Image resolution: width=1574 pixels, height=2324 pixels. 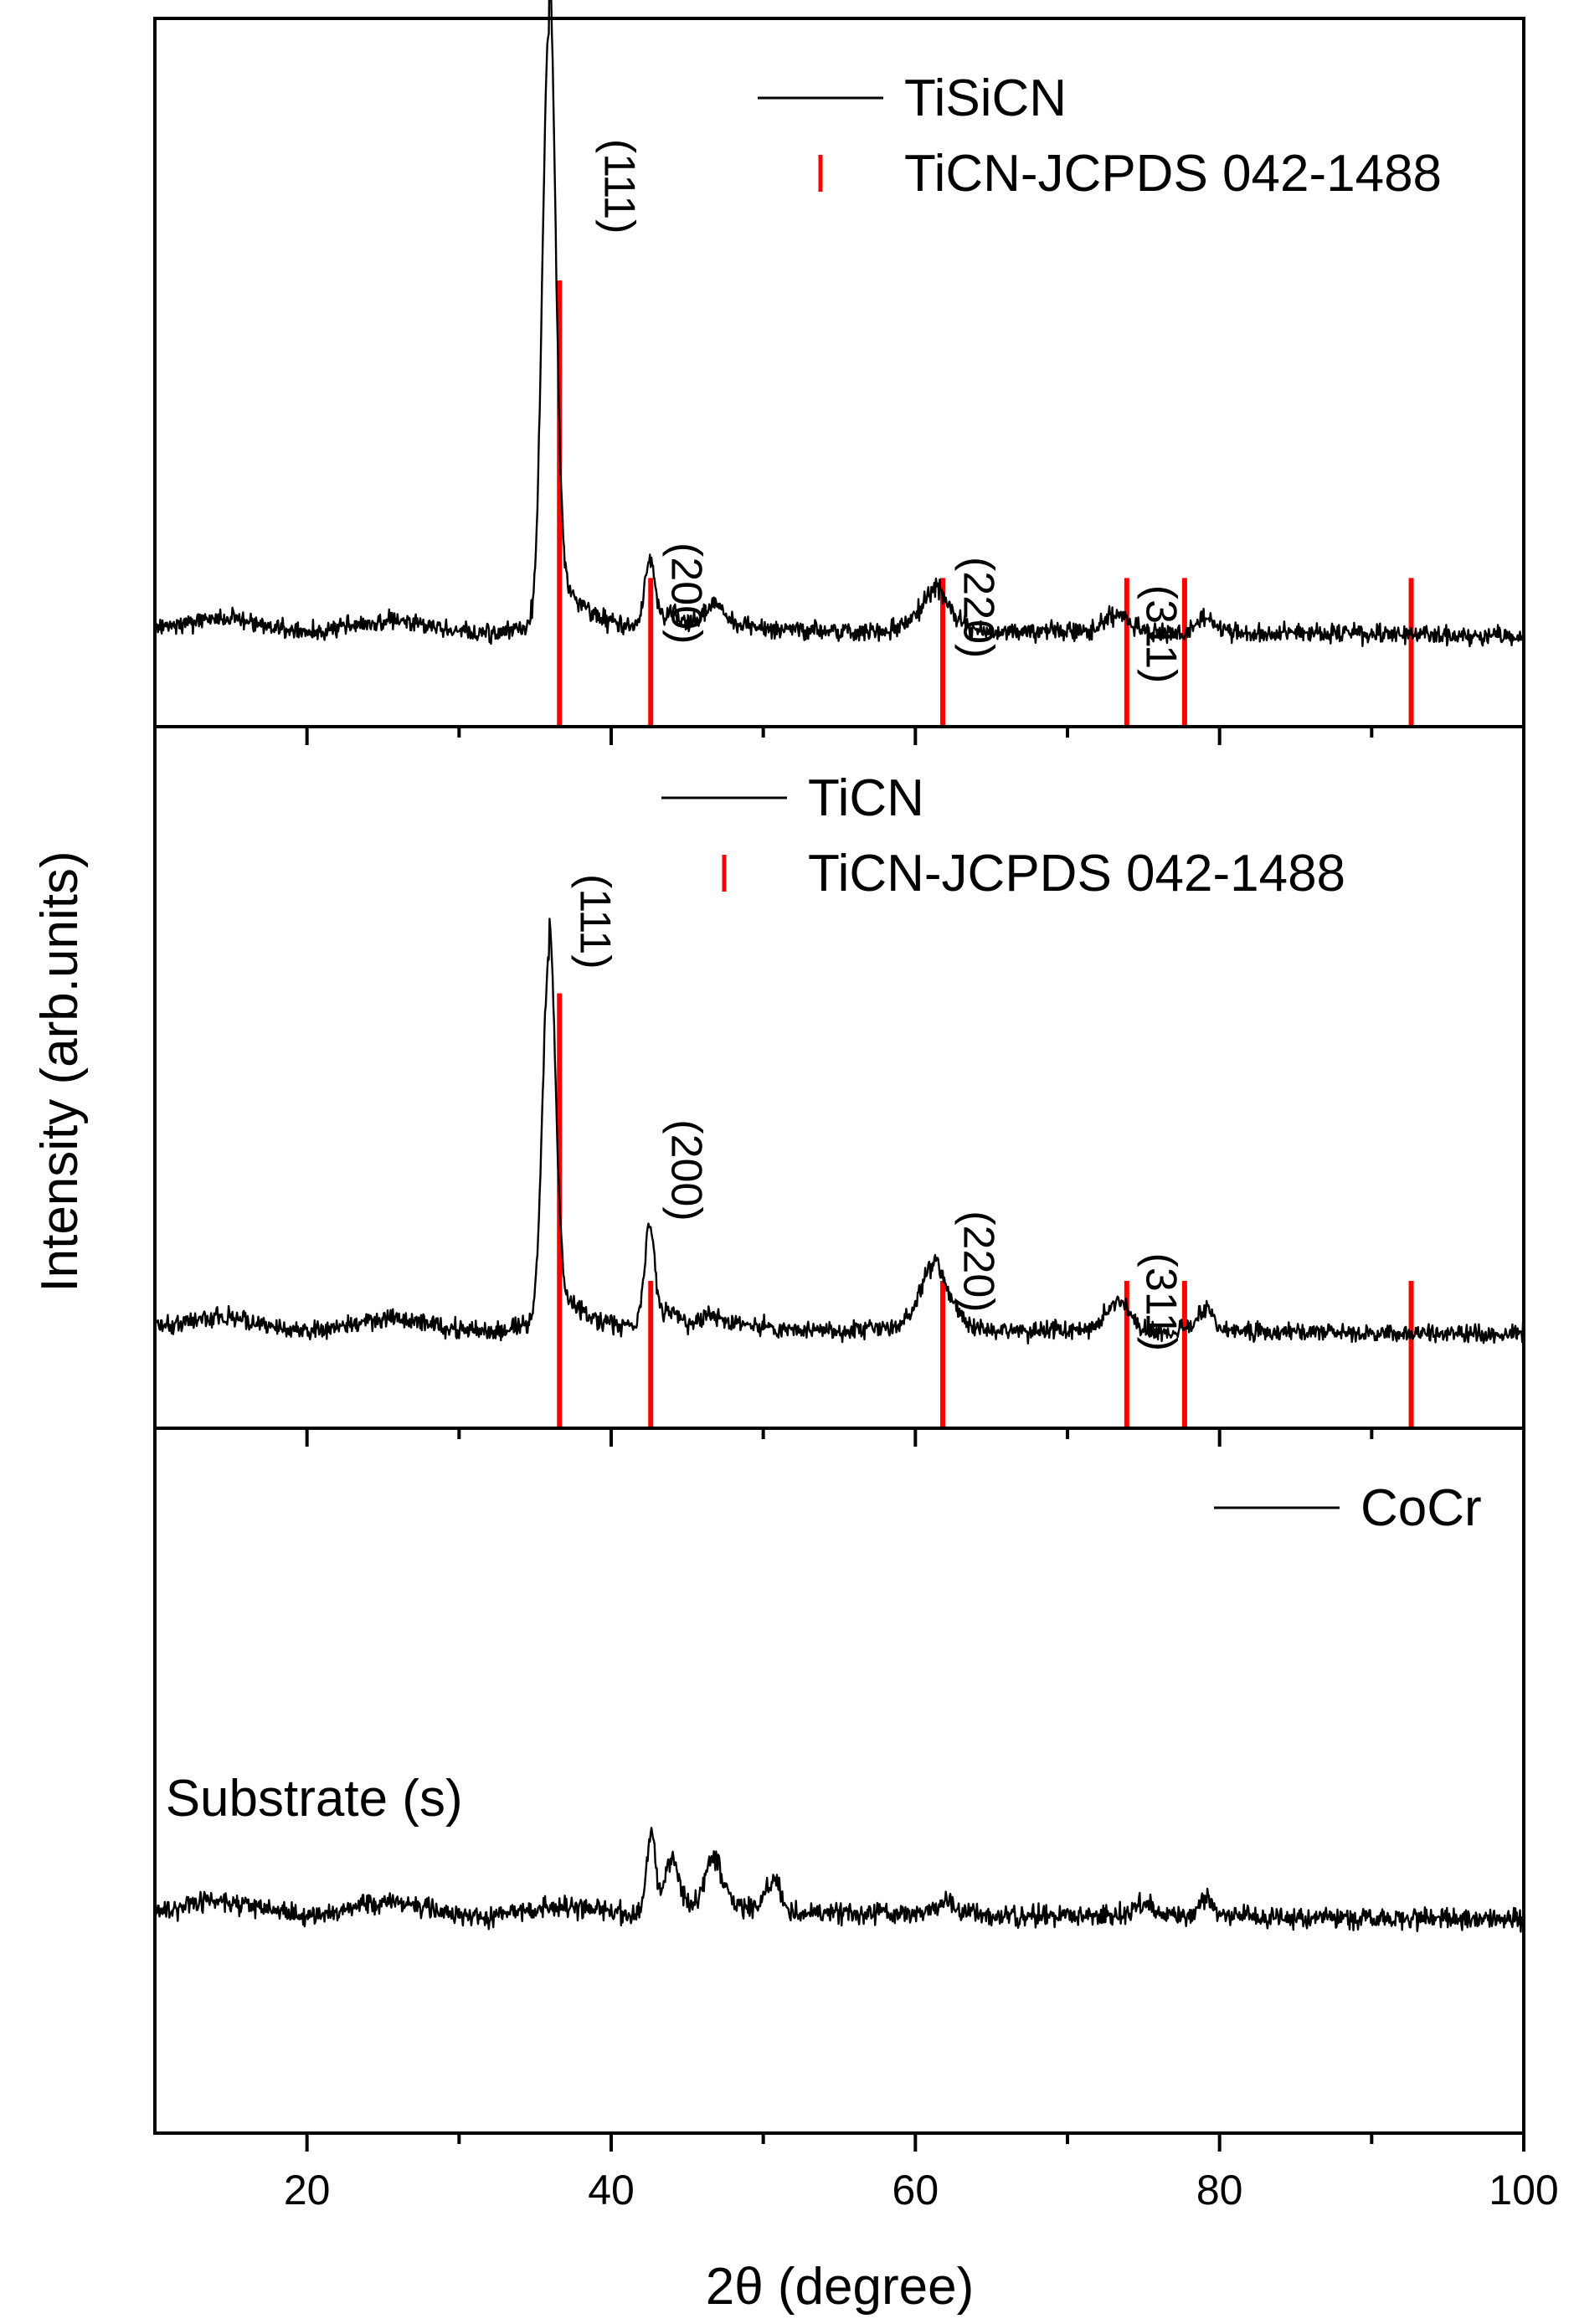 I want to click on legend-label: TiSiCN, so click(x=985, y=98).